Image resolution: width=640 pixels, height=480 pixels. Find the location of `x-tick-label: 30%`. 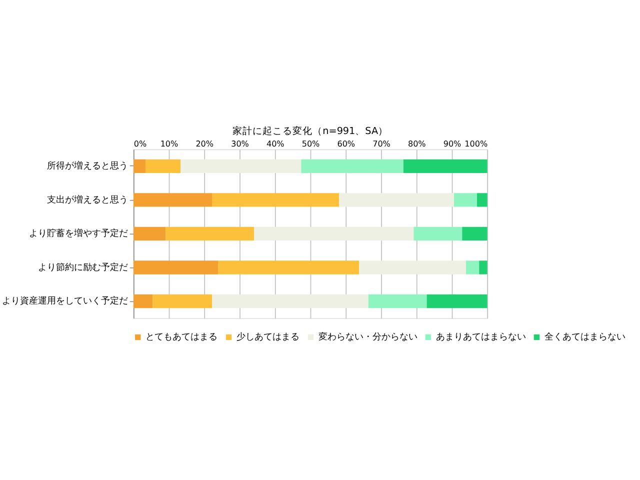

x-tick-label: 30% is located at coordinates (240, 143).